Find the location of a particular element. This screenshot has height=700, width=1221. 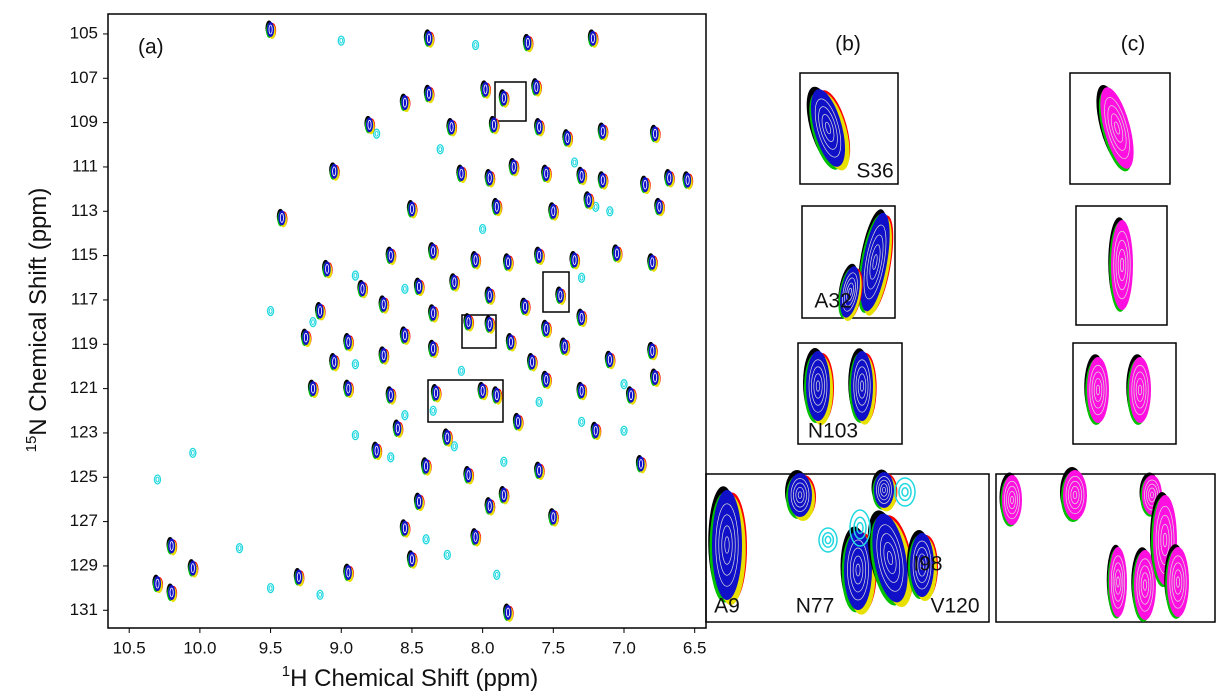

inset-label: N103 is located at coordinates (833, 431).